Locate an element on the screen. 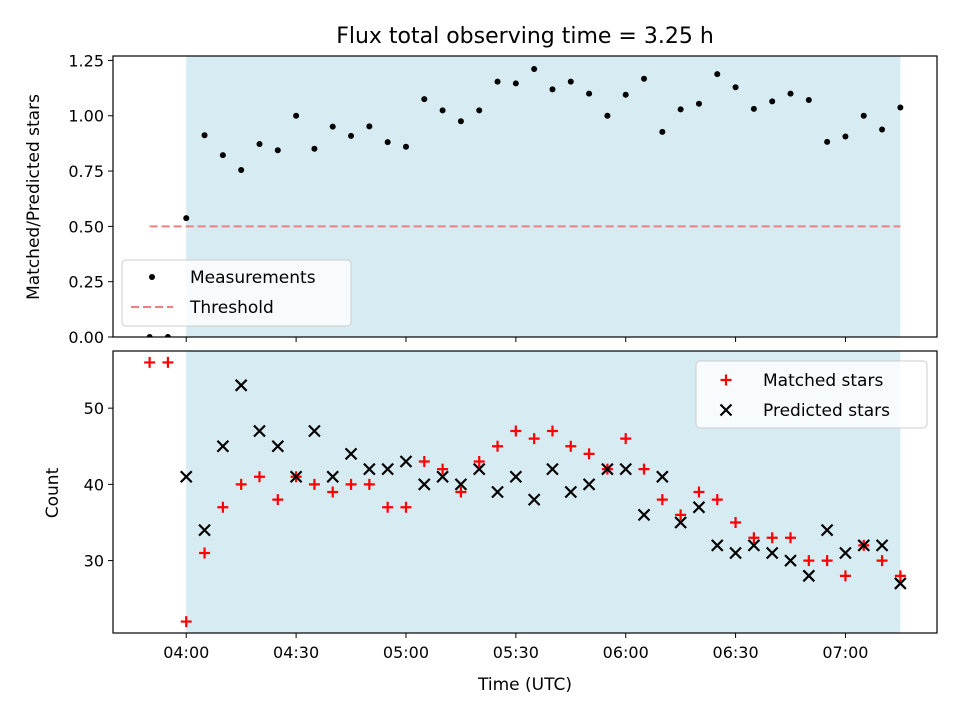  legend-predicted-label: Predicted stars is located at coordinates (826, 411).